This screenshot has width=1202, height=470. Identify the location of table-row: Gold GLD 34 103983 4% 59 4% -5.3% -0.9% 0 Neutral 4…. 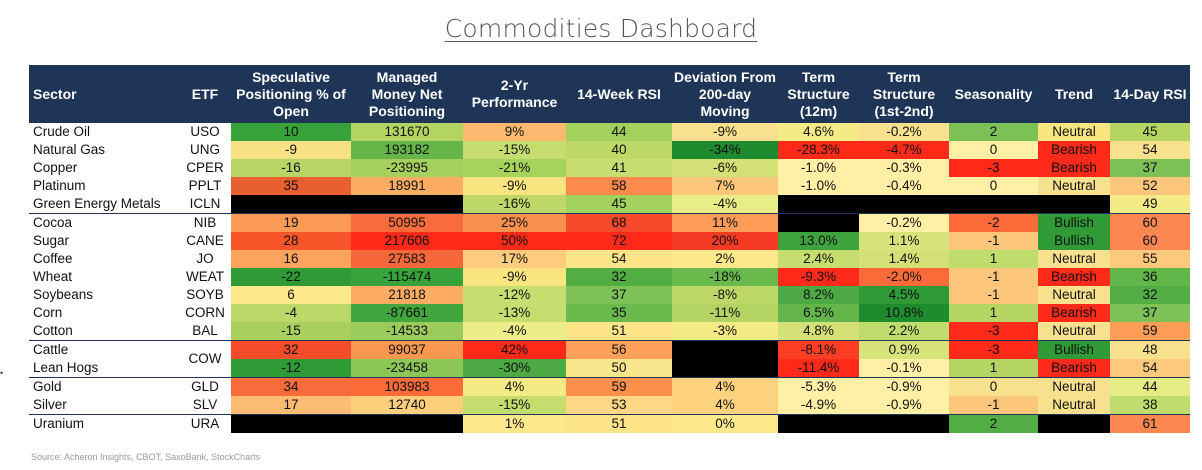
(609, 386).